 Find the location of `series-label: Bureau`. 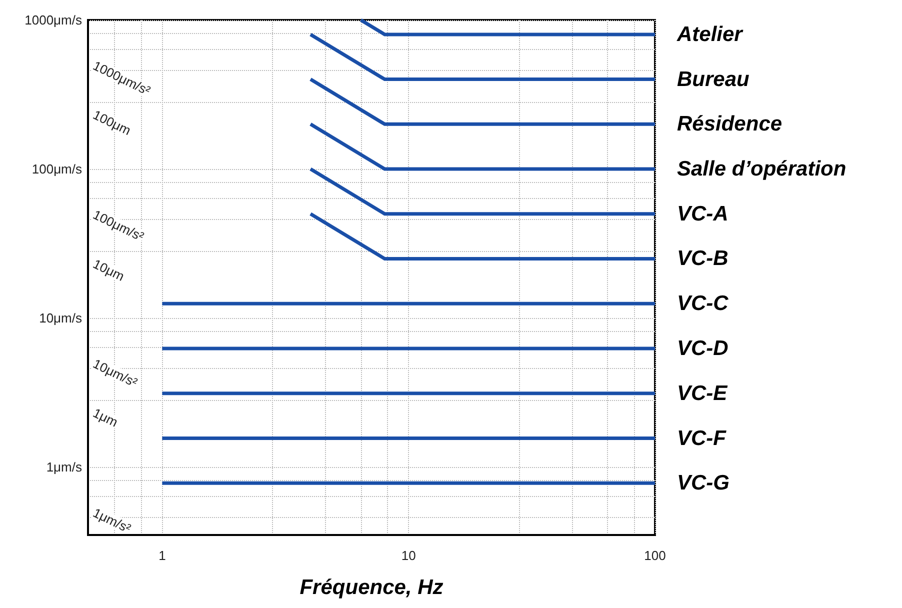

series-label: Bureau is located at coordinates (713, 79).